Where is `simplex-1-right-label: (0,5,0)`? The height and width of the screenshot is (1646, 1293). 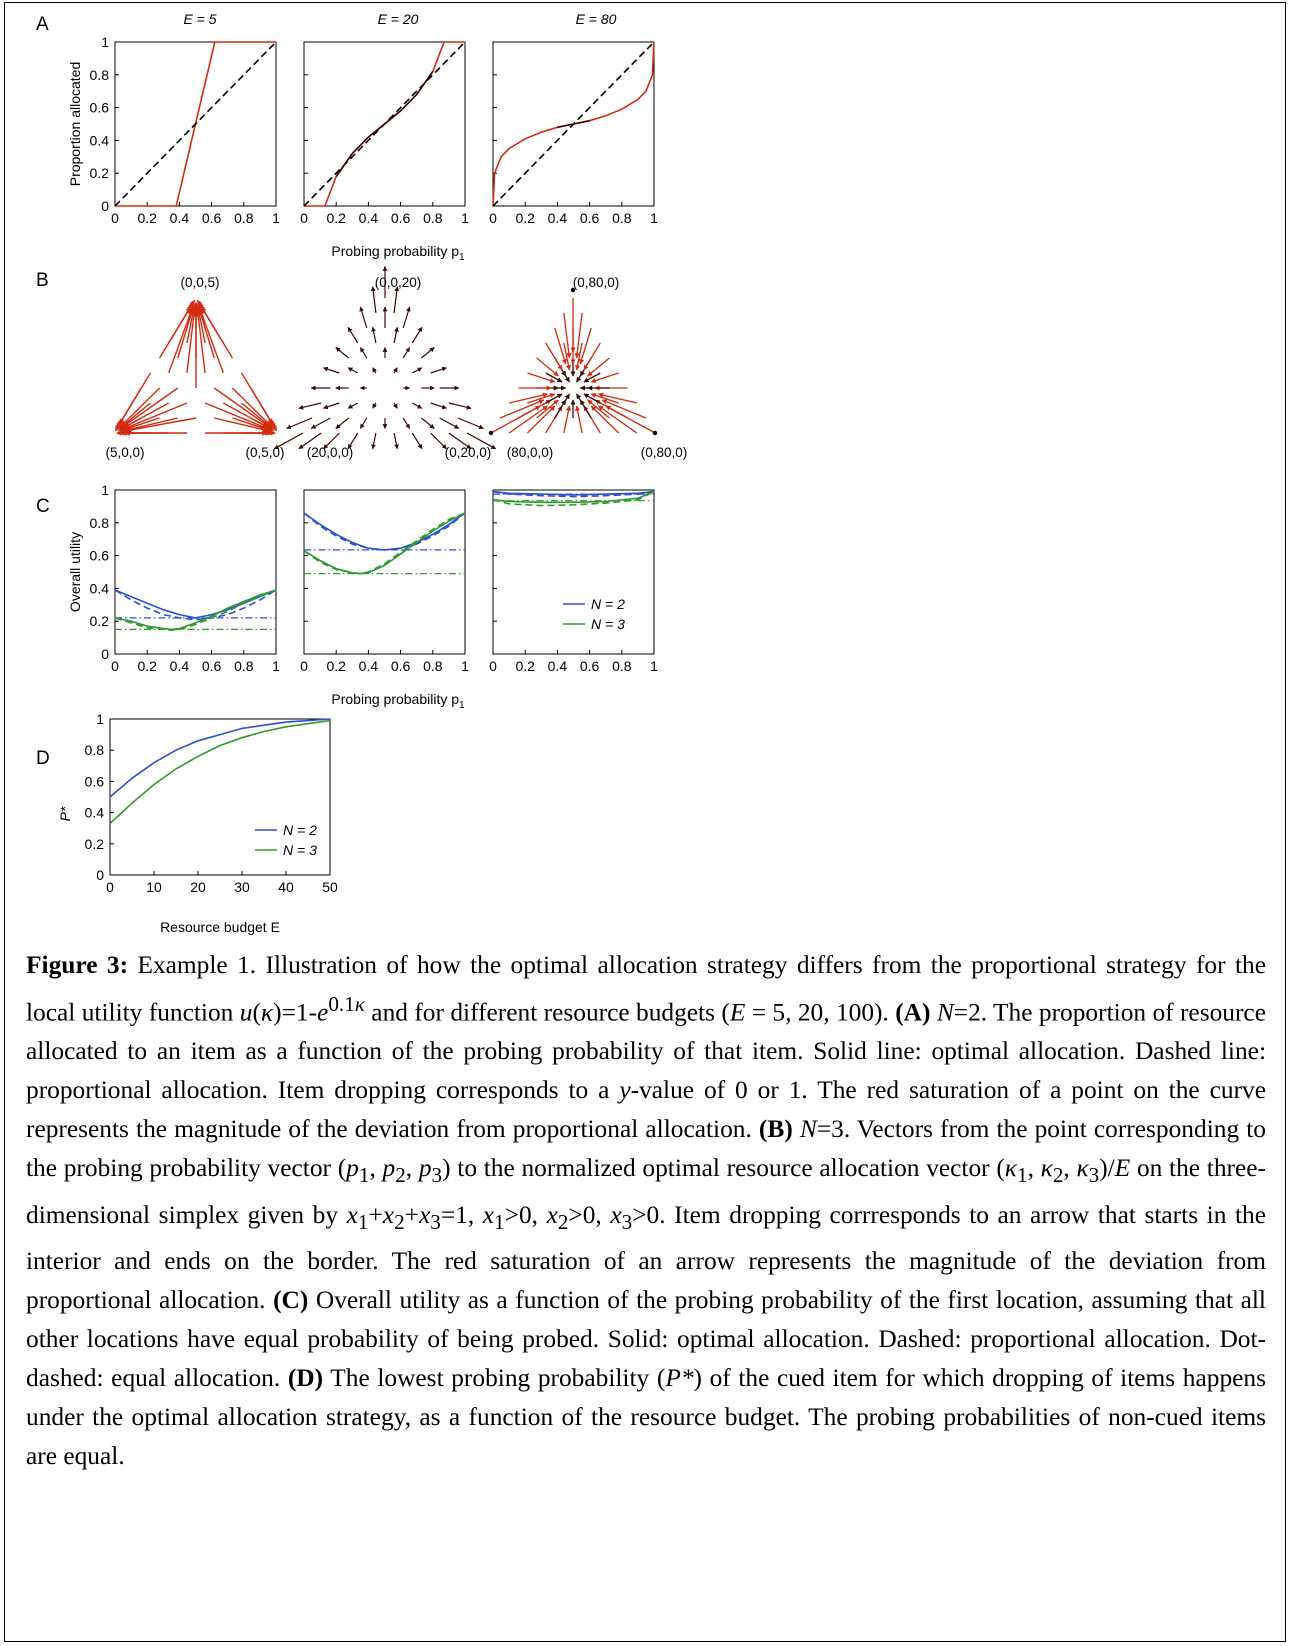 simplex-1-right-label: (0,5,0) is located at coordinates (264, 452).